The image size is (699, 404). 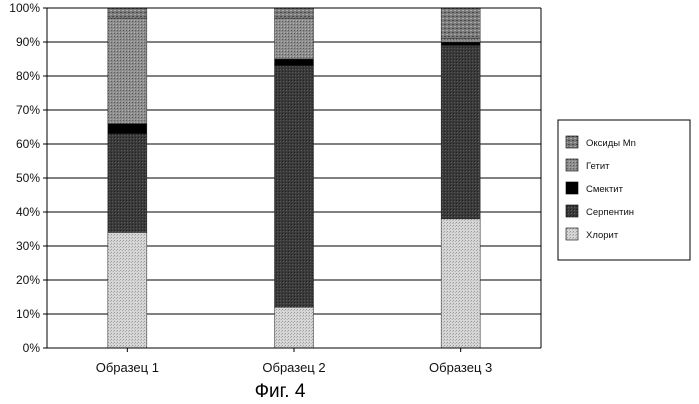 I want to click on legend-label: Серпентин, so click(x=610, y=212).